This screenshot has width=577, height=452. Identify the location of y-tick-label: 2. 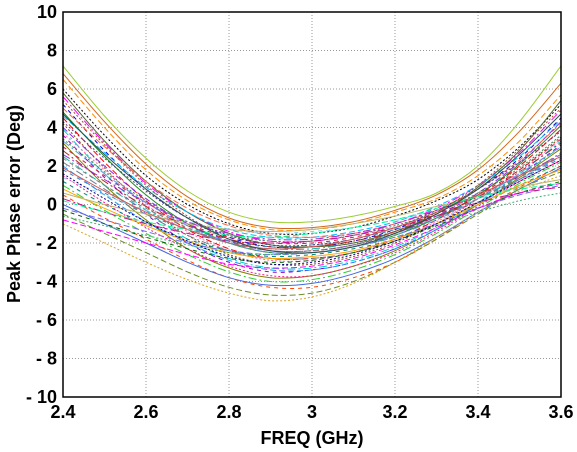
(52, 166).